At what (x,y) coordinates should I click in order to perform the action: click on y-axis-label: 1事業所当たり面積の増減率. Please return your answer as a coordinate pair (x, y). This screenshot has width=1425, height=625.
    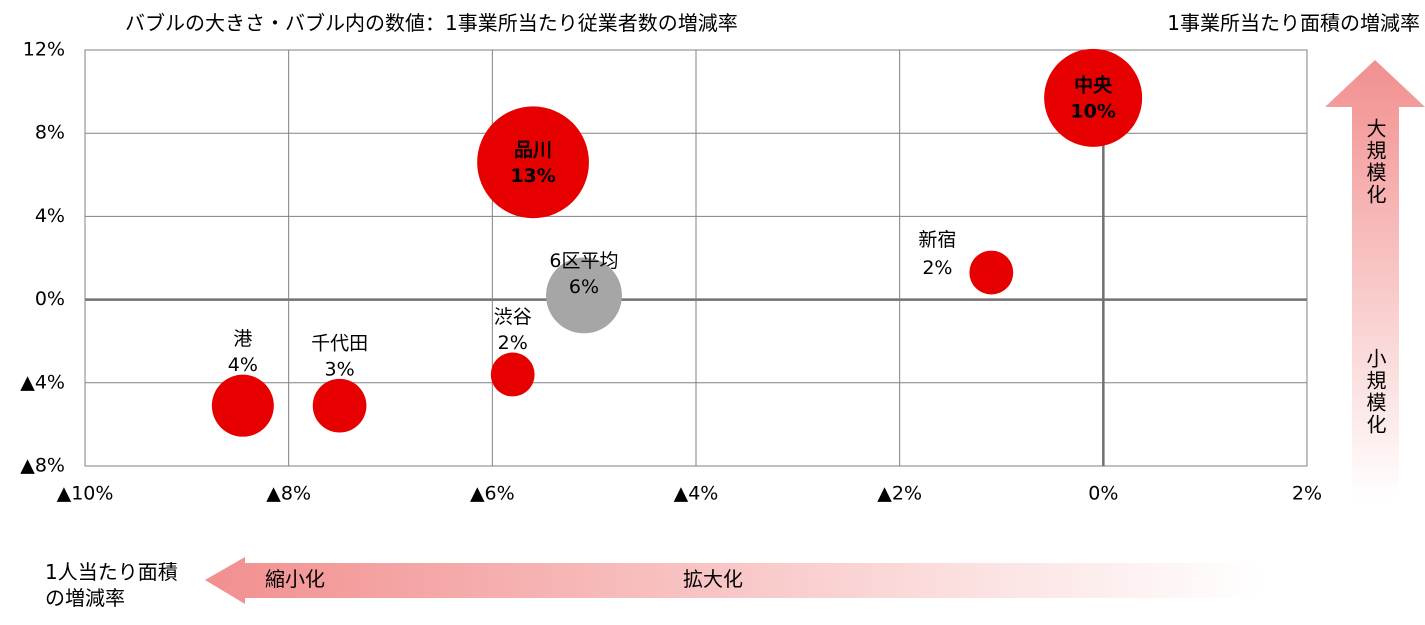
    Looking at the image, I should click on (1293, 23).